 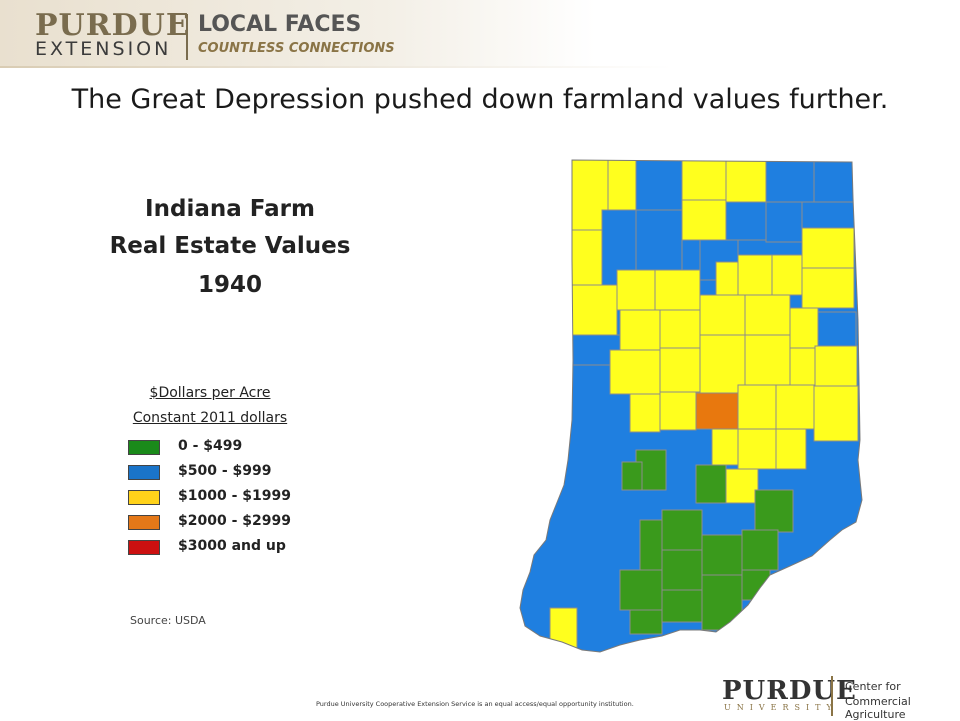 I want to click on map-title-line1: Indiana Farm, so click(x=230, y=209).